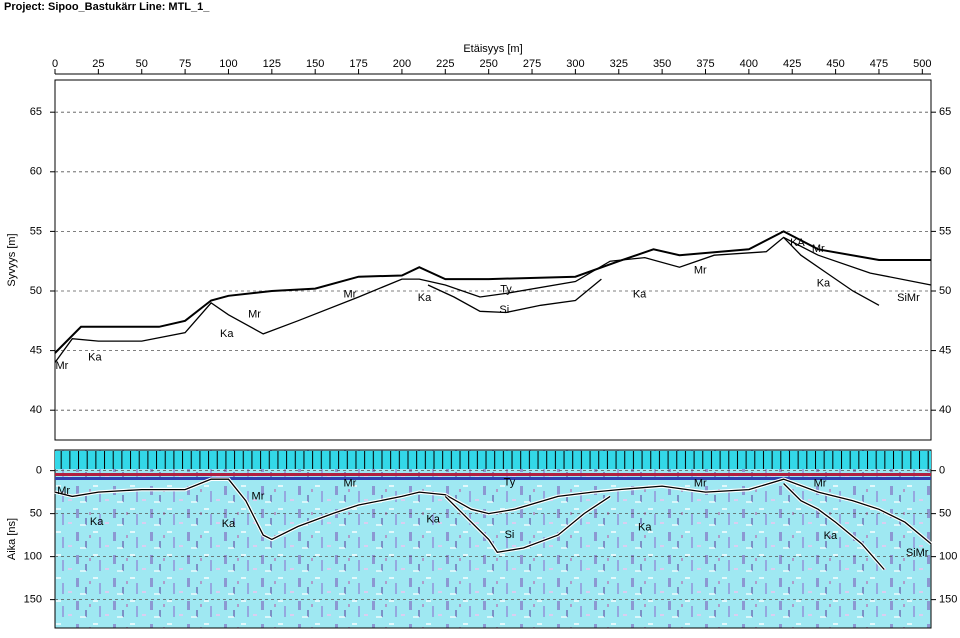 This screenshot has width=960, height=638. What do you see at coordinates (98, 64) in the screenshot?
I see `x-tick-label: 25` at bounding box center [98, 64].